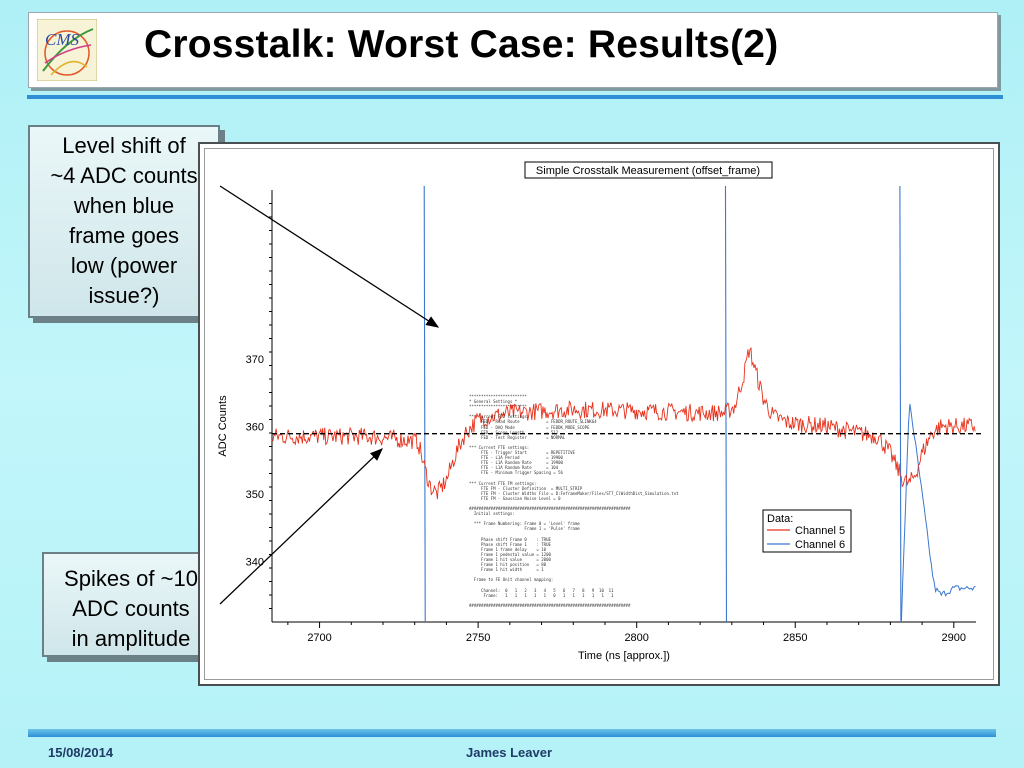 This screenshot has height=768, width=1024. What do you see at coordinates (820, 545) in the screenshot?
I see `legend-entry: Channel 6` at bounding box center [820, 545].